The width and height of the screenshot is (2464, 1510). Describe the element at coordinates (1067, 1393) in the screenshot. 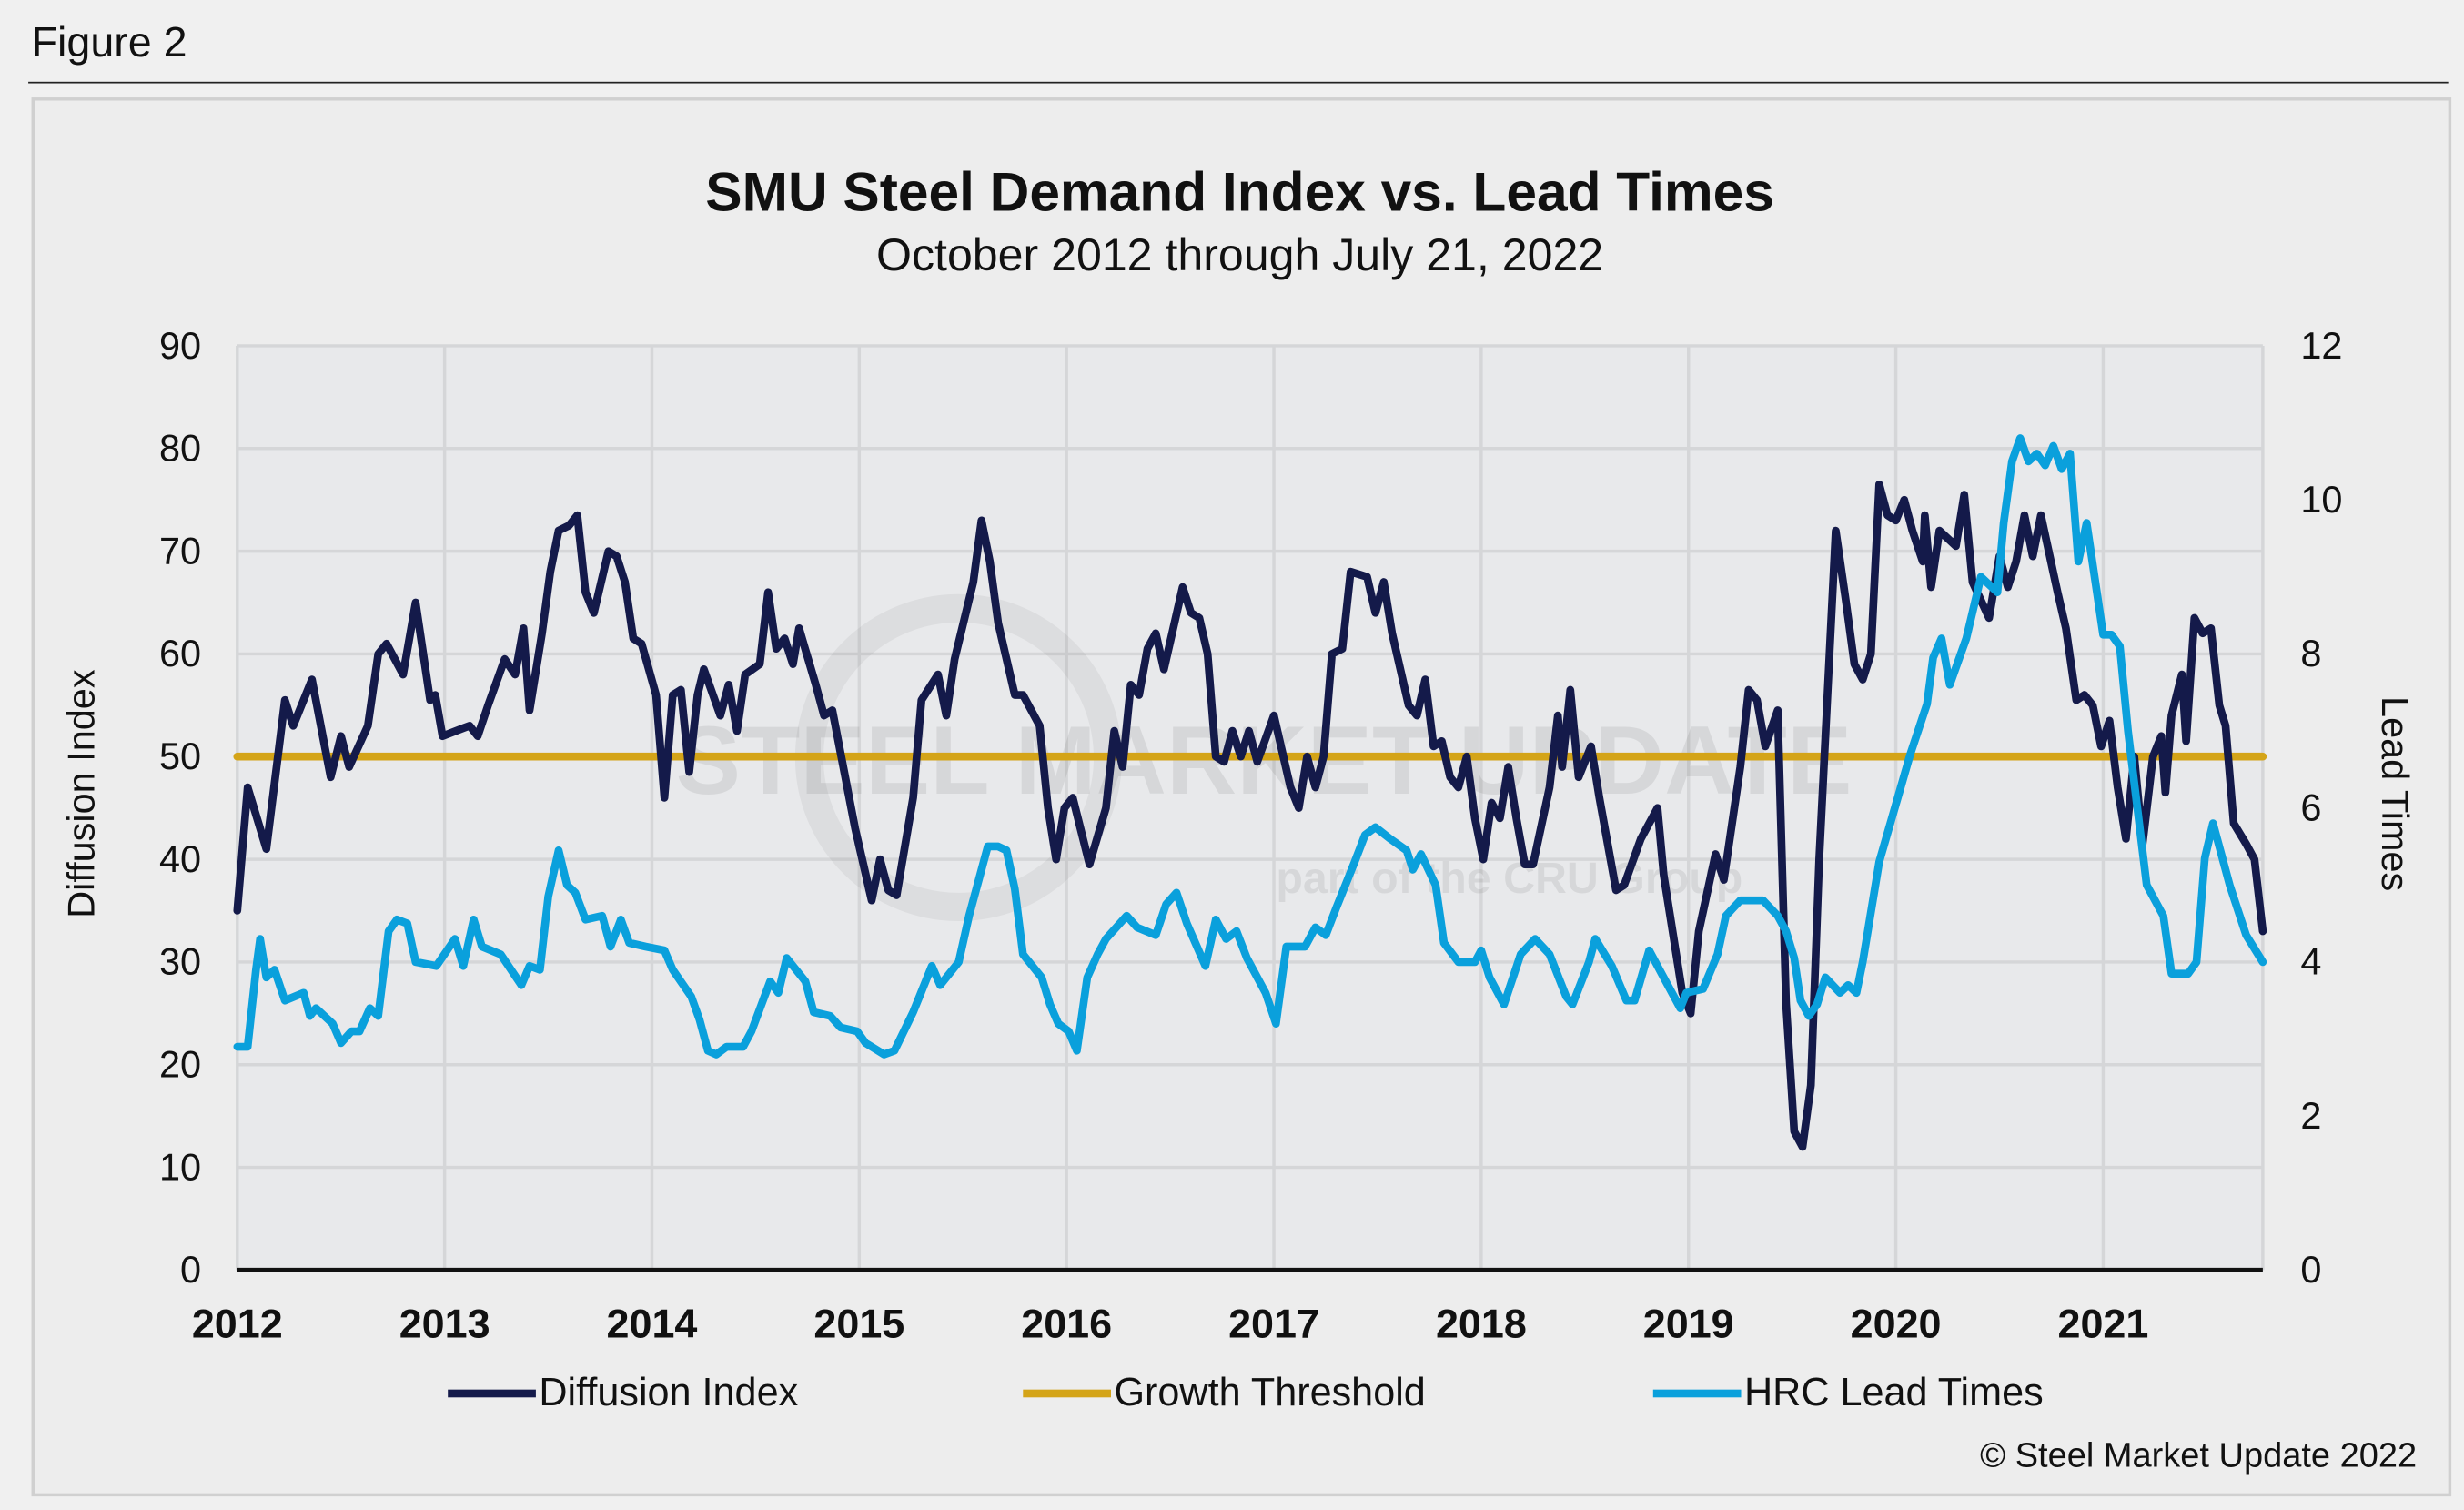

I see `legend-swatch-threshold` at that location.